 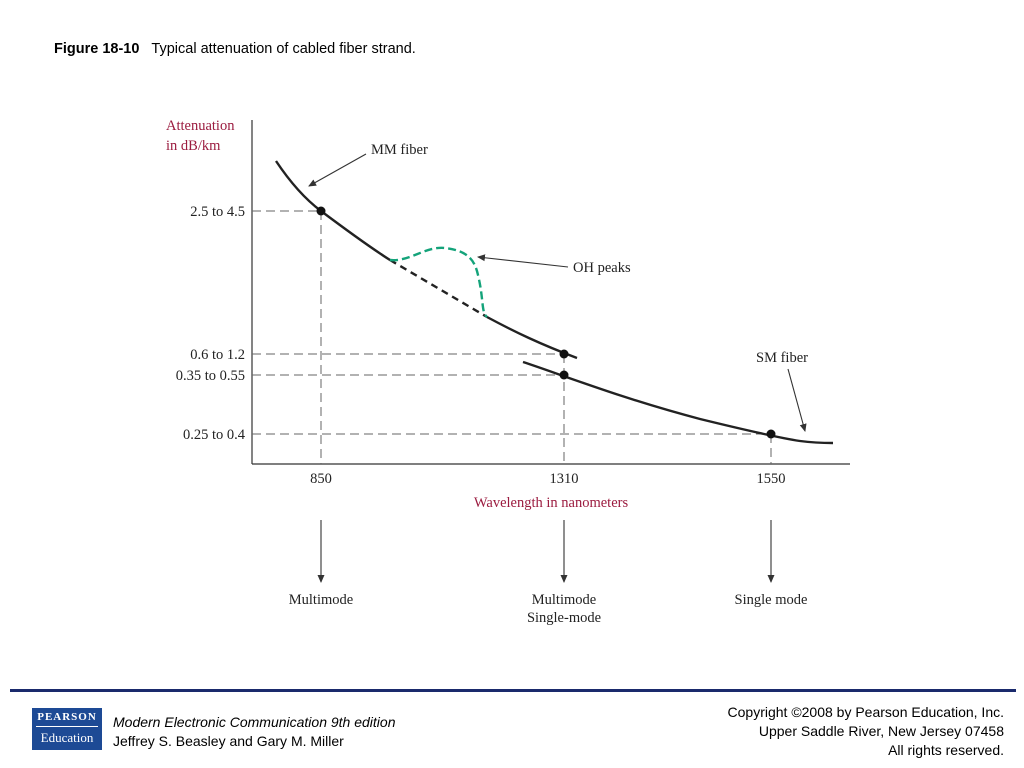 What do you see at coordinates (321, 479) in the screenshot?
I see `x-tick-label: 850` at bounding box center [321, 479].